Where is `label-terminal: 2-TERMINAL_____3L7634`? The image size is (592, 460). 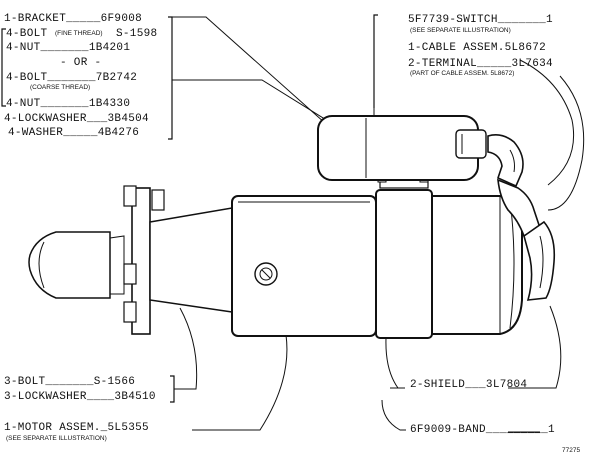 label-terminal: 2-TERMINAL_____3L7634 is located at coordinates (480, 64).